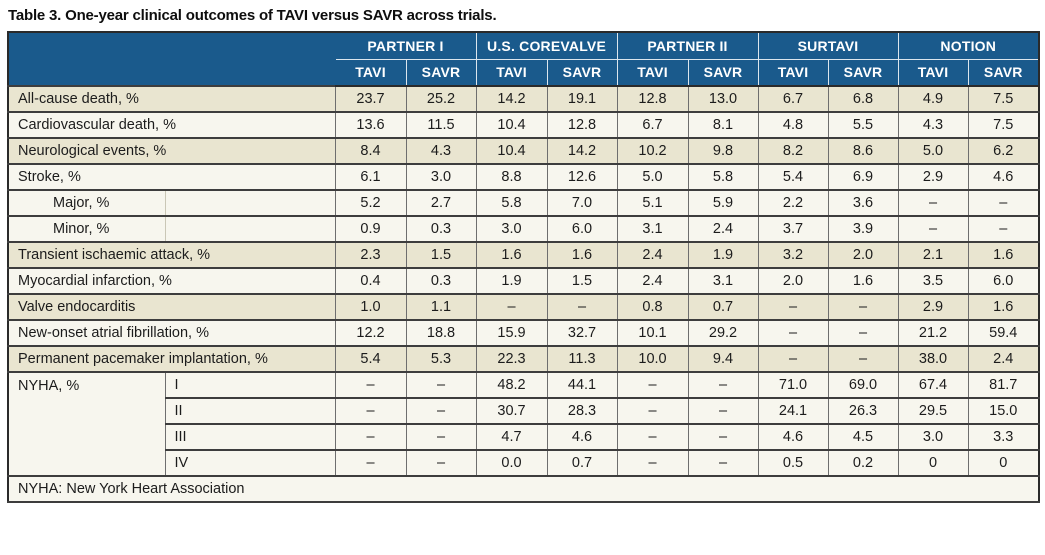 This screenshot has width=1045, height=555. I want to click on row-label: Stroke, %, so click(171, 177).